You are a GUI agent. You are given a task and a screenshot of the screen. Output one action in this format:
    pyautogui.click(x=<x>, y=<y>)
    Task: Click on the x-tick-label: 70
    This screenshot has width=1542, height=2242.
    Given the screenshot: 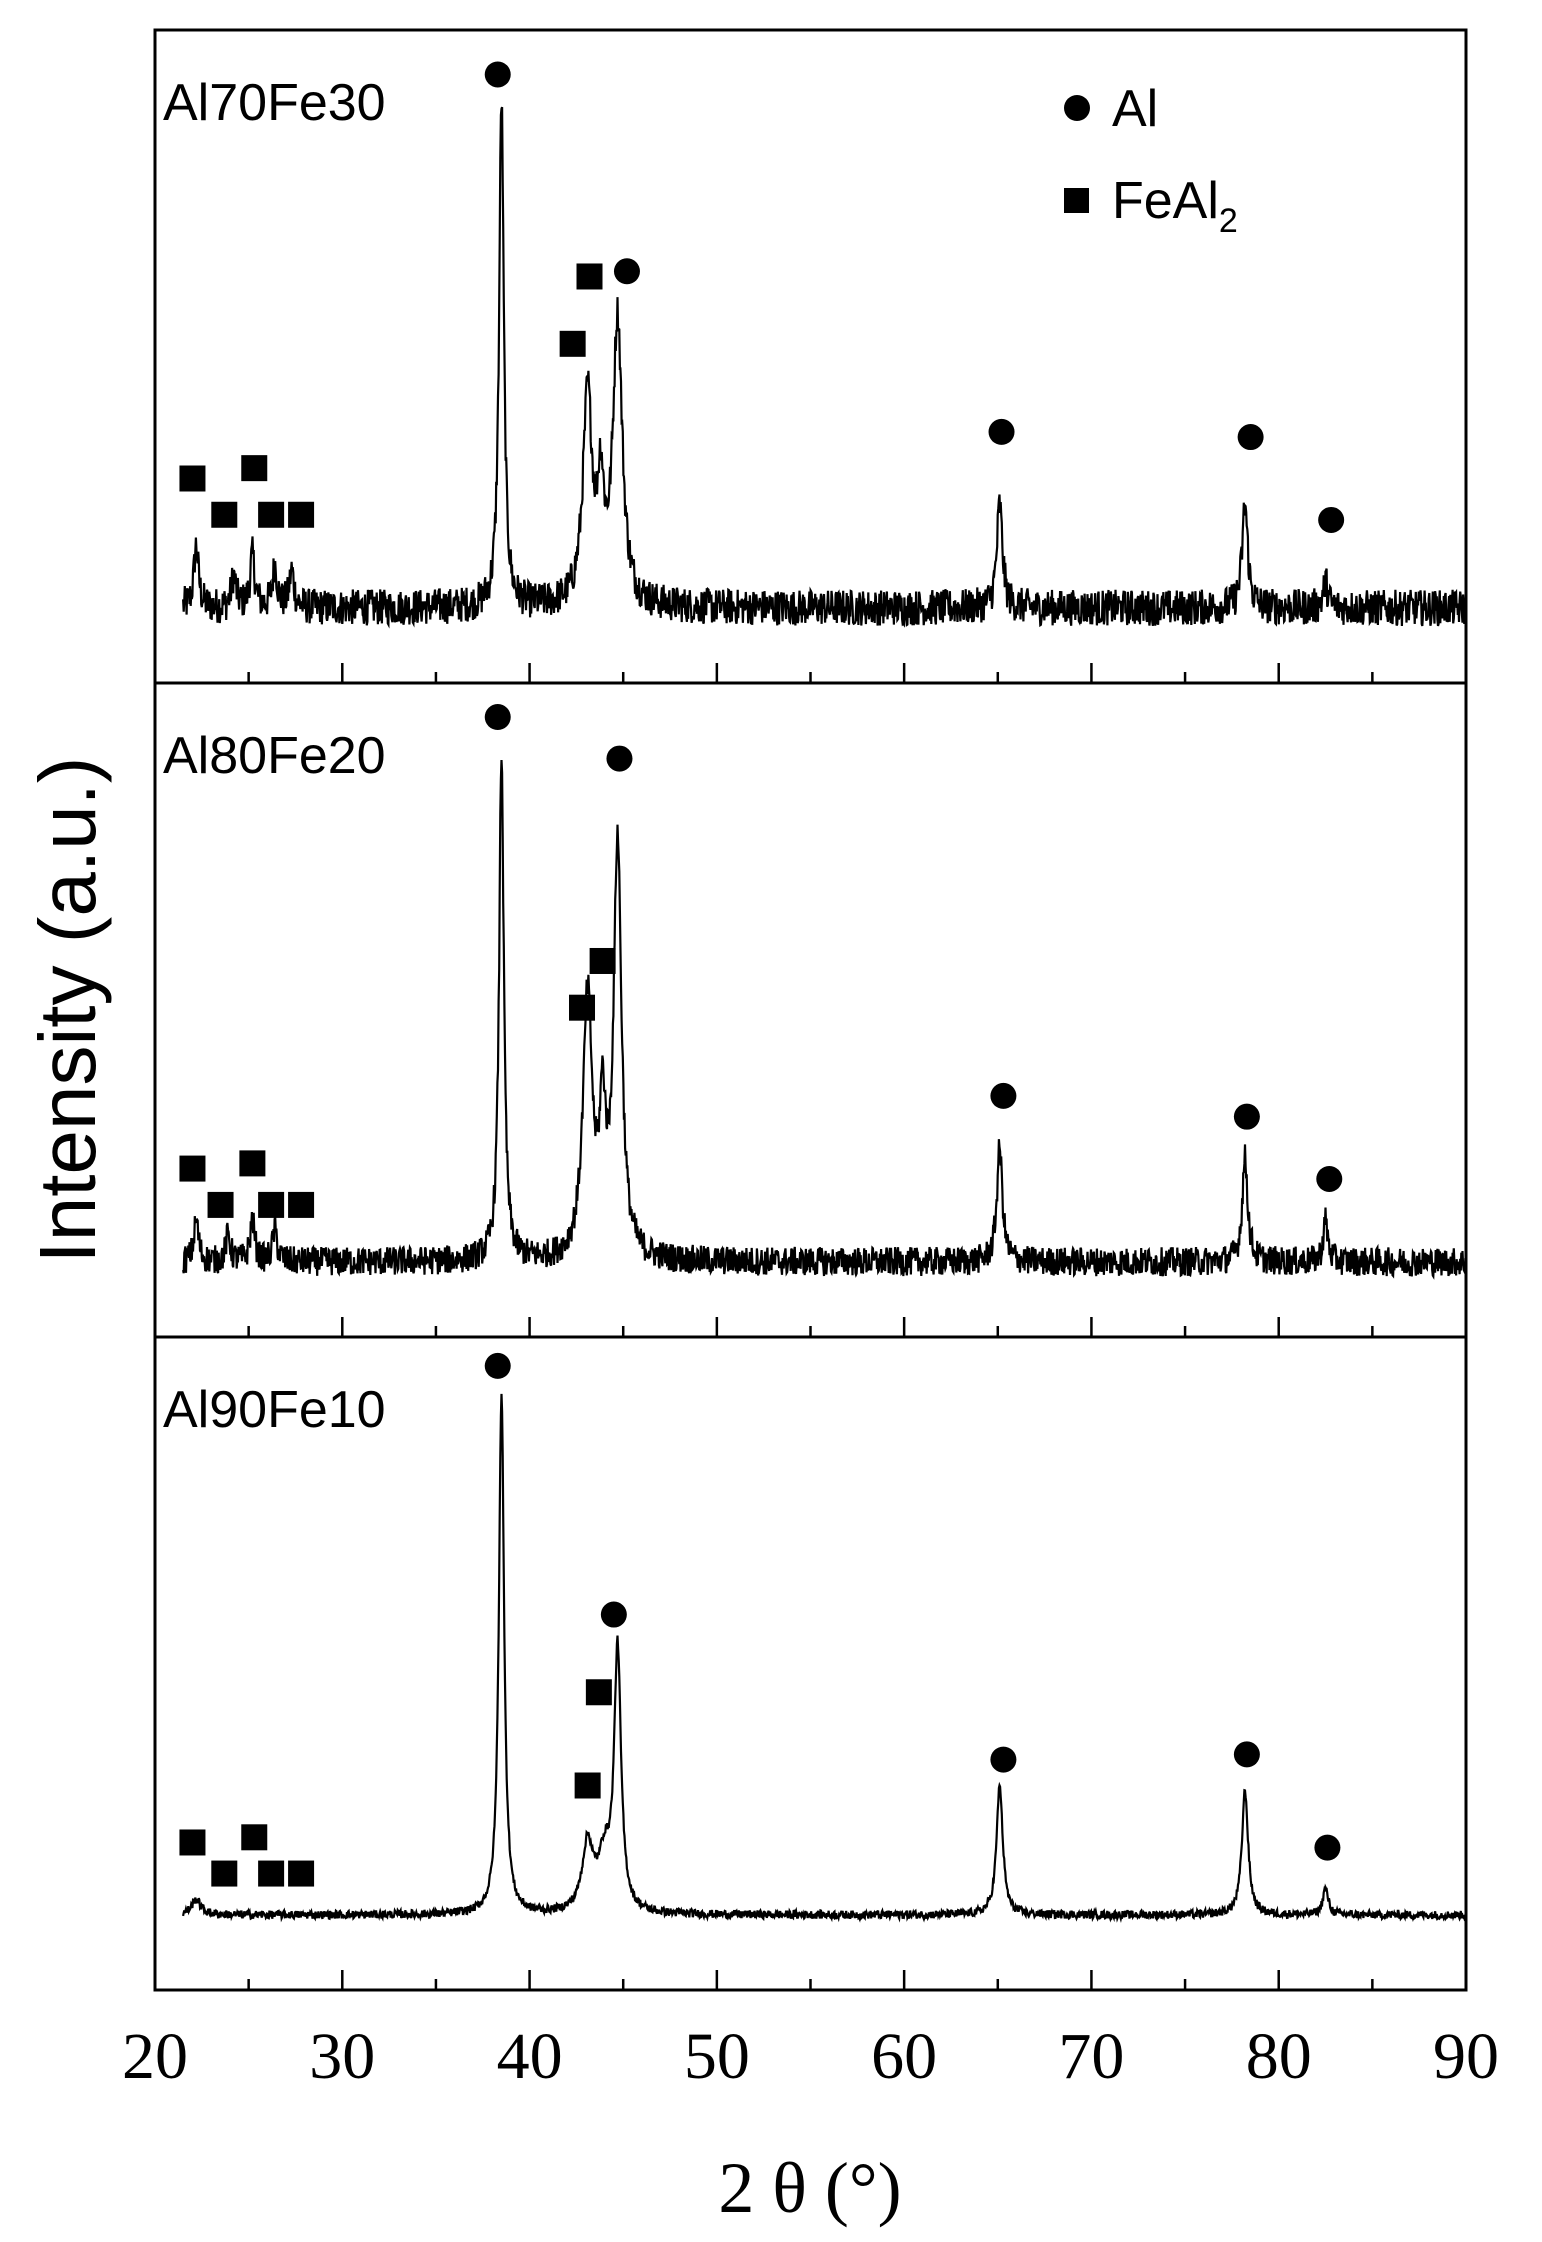 What is the action you would take?
    pyautogui.click(x=1091, y=2056)
    